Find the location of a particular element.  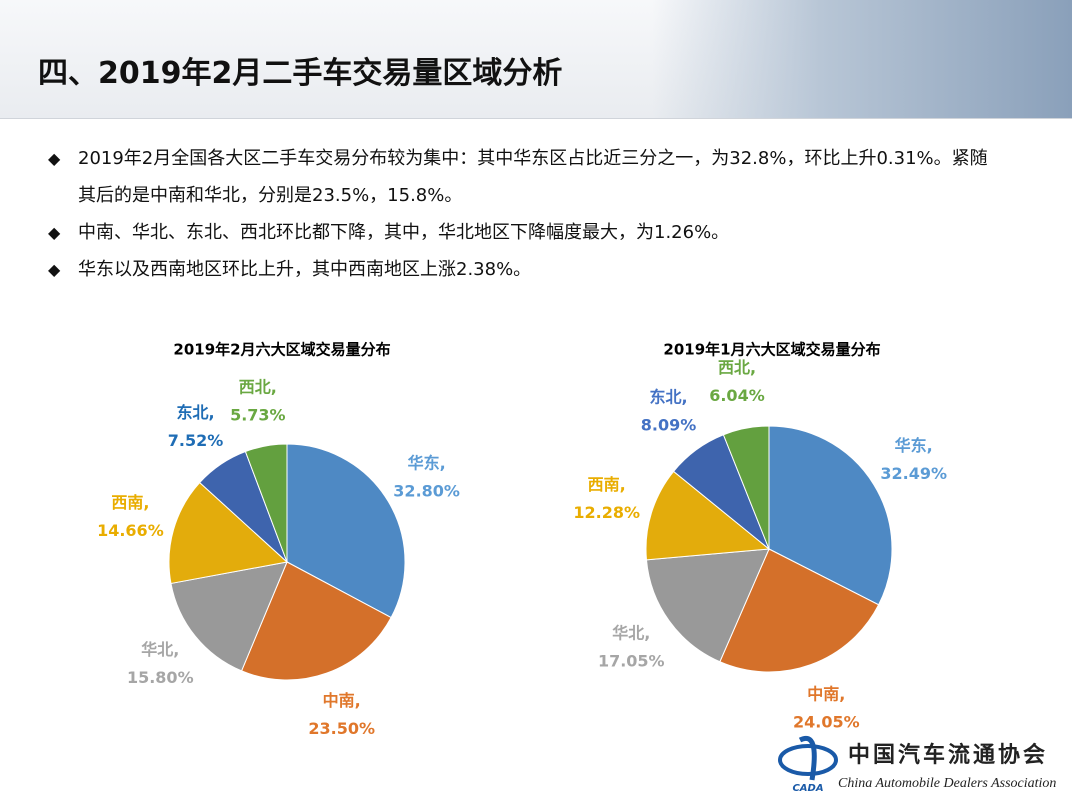

logo-ring is located at coordinates (808, 760).